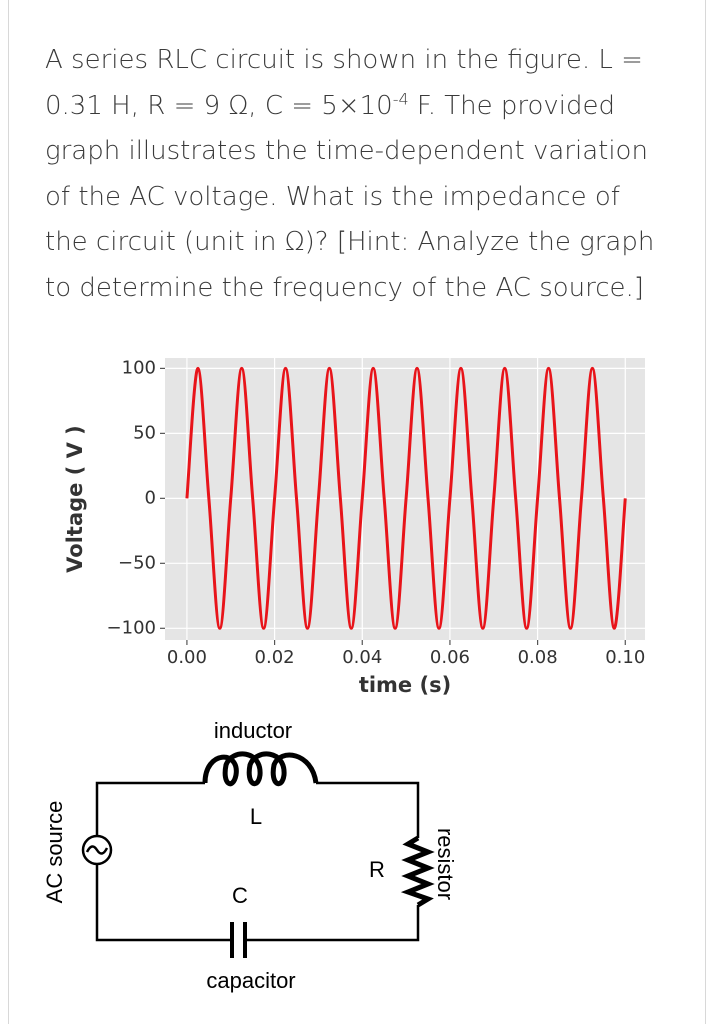 Image resolution: width=715 pixels, height=1024 pixels. I want to click on x-tick-label: 0.10, so click(625, 657).